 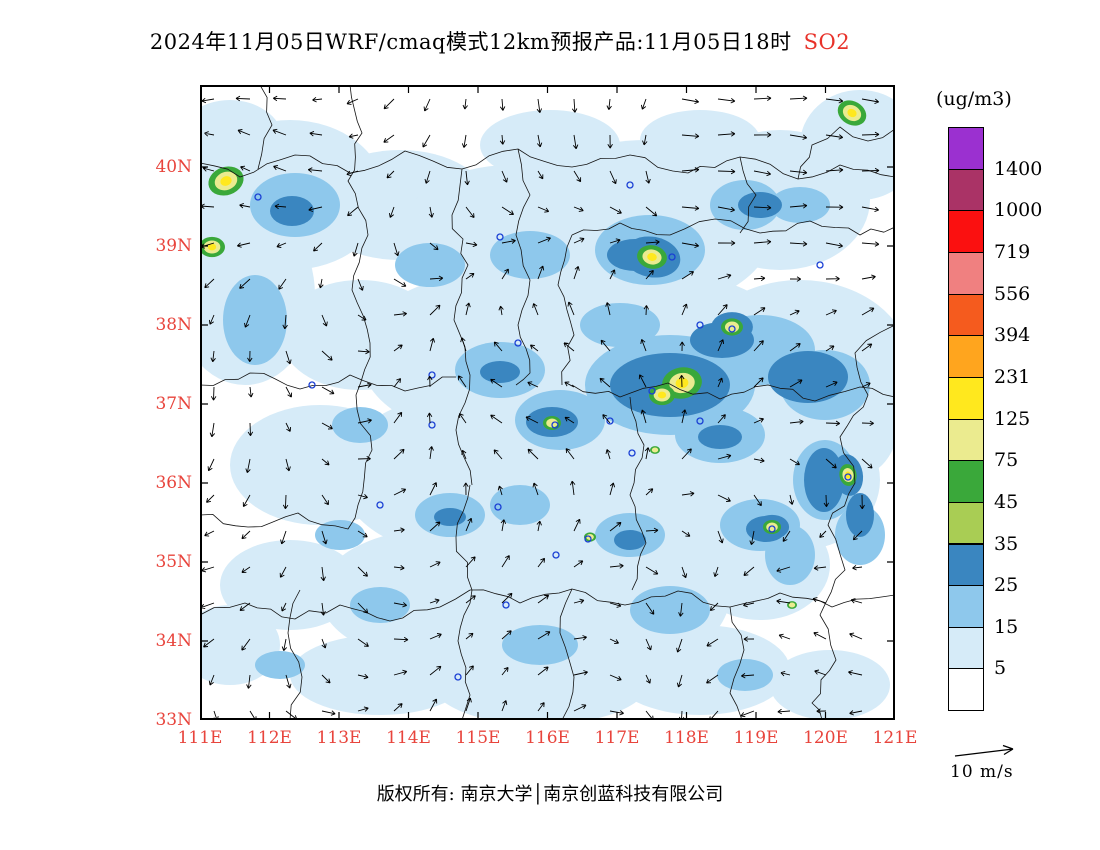 What do you see at coordinates (1006, 460) in the screenshot?
I see `colorbar-tick-label: 75` at bounding box center [1006, 460].